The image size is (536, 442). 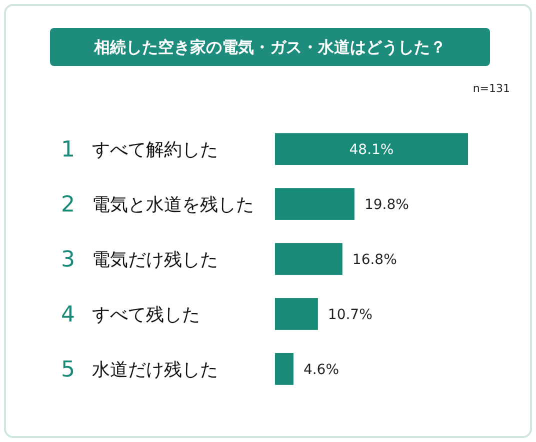 I want to click on data-label: 48.1%, so click(x=371, y=150).